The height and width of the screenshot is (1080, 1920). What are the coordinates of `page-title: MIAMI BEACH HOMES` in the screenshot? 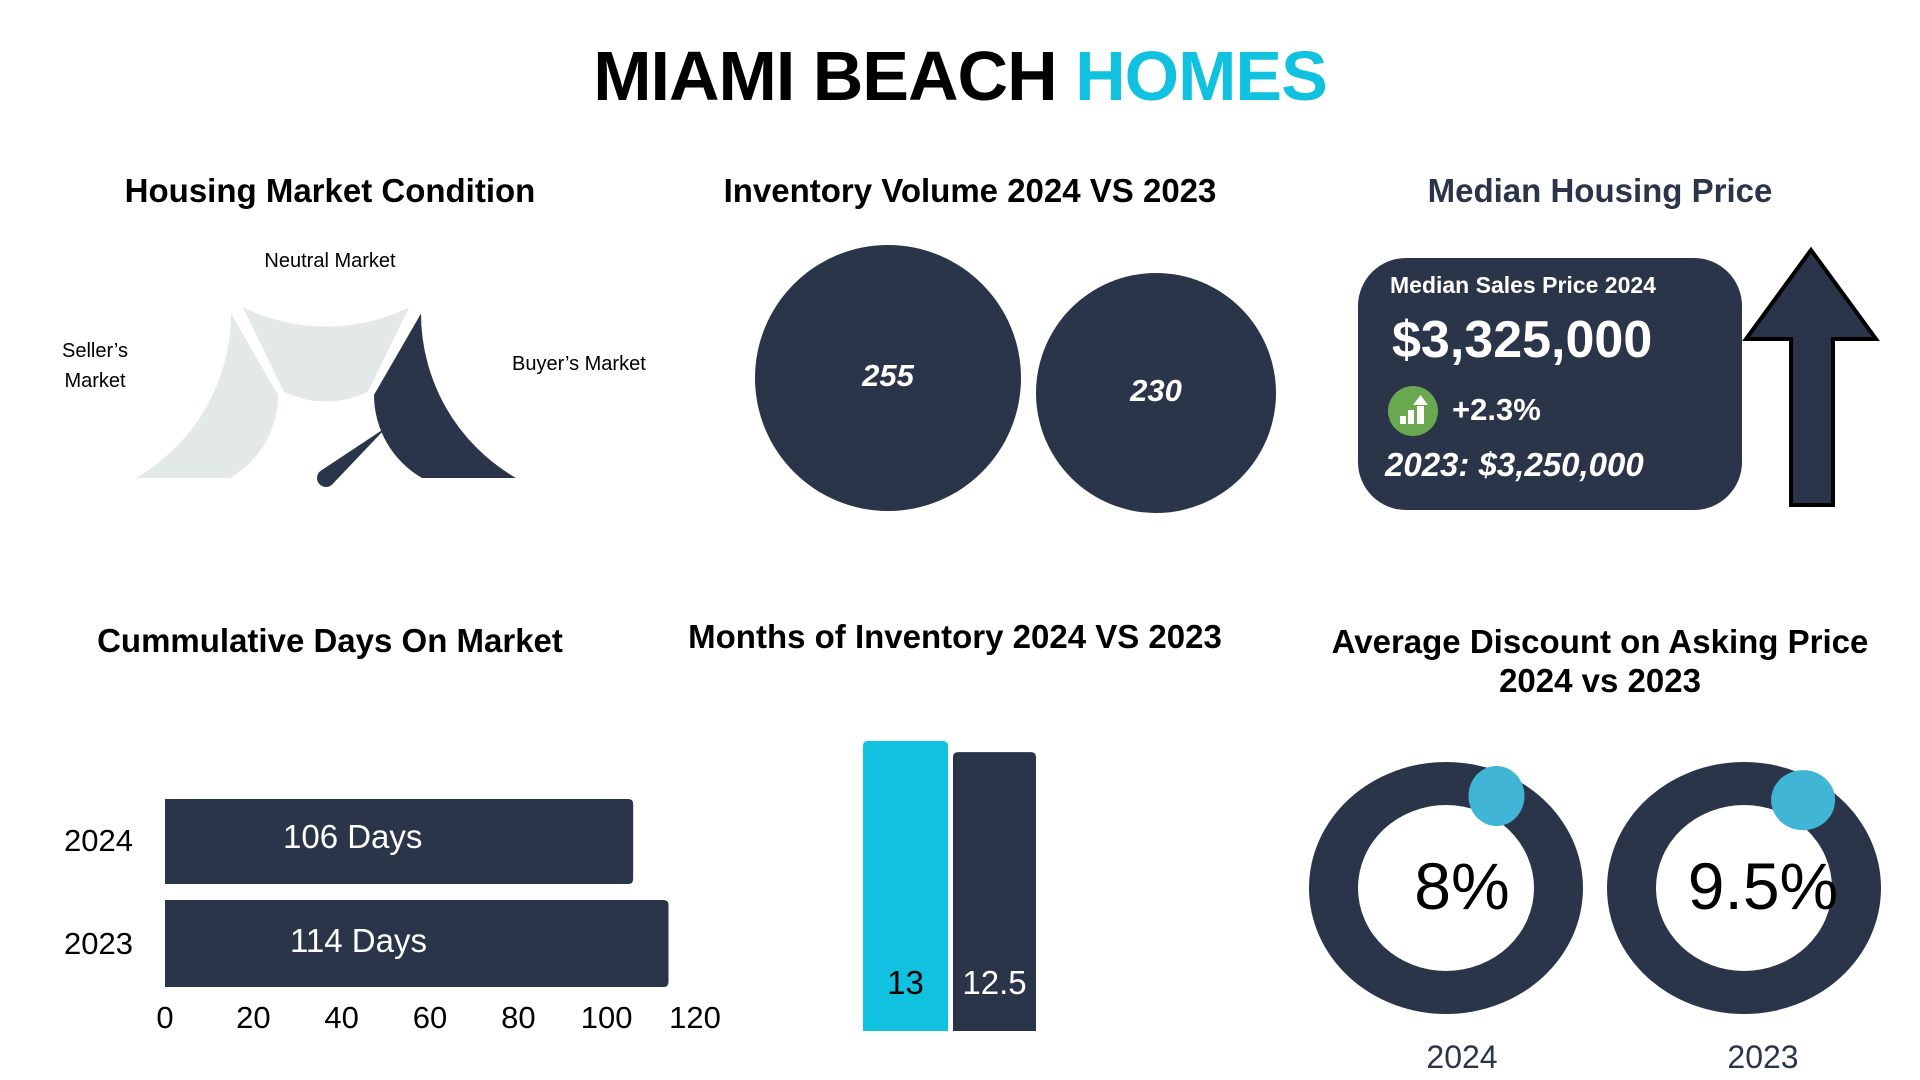 It's located at (960, 76).